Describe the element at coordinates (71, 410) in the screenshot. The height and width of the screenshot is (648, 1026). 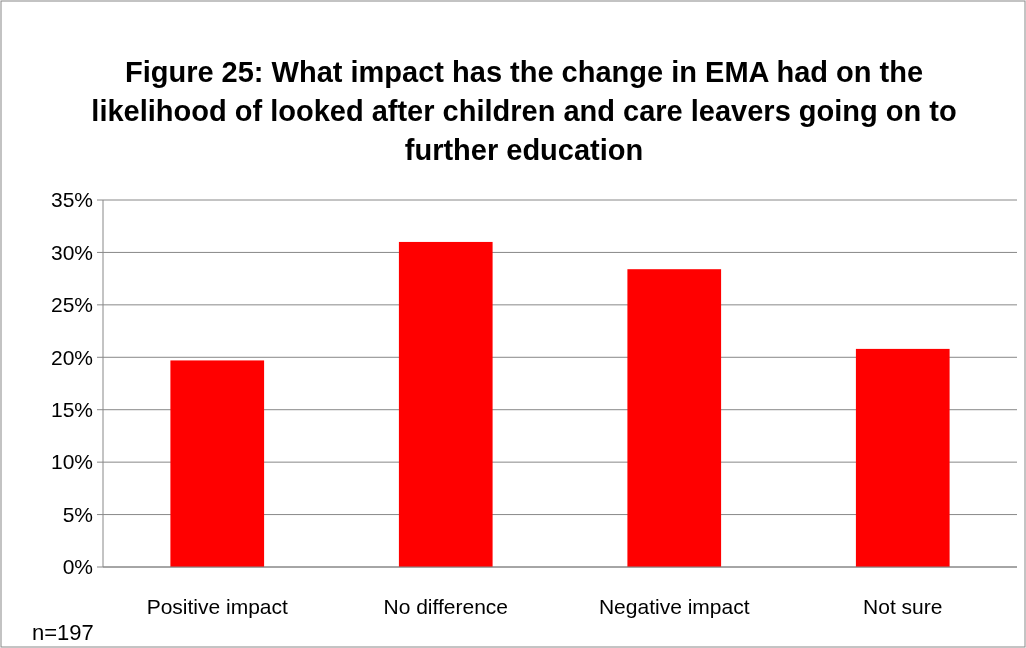
I see `y-tick-label: 15%` at that location.